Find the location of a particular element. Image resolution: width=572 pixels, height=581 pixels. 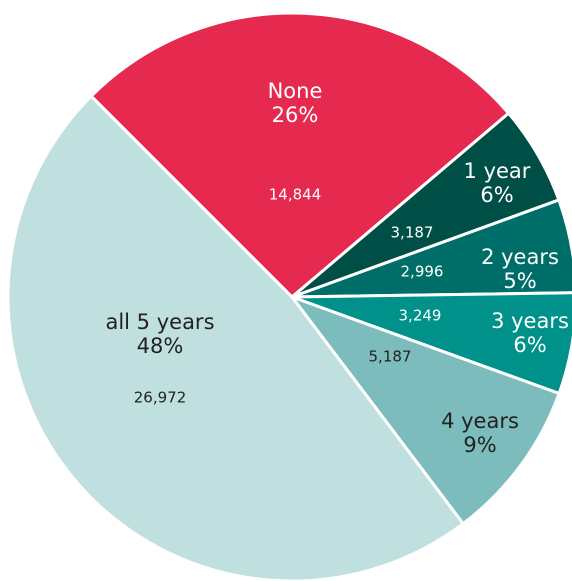

slice-percent: 26% is located at coordinates (295, 115).